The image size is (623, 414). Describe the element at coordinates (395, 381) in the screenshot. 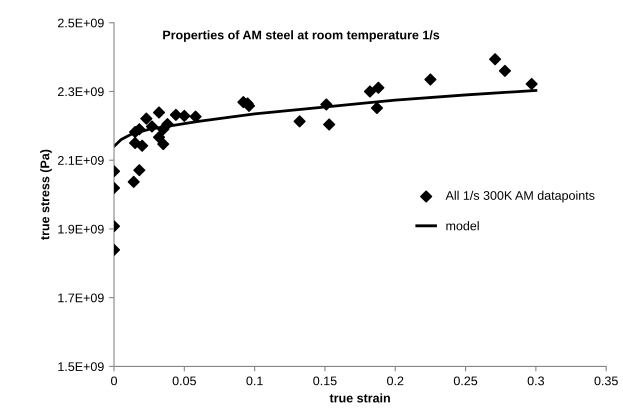

I see `x-tick-label: 0.2` at that location.